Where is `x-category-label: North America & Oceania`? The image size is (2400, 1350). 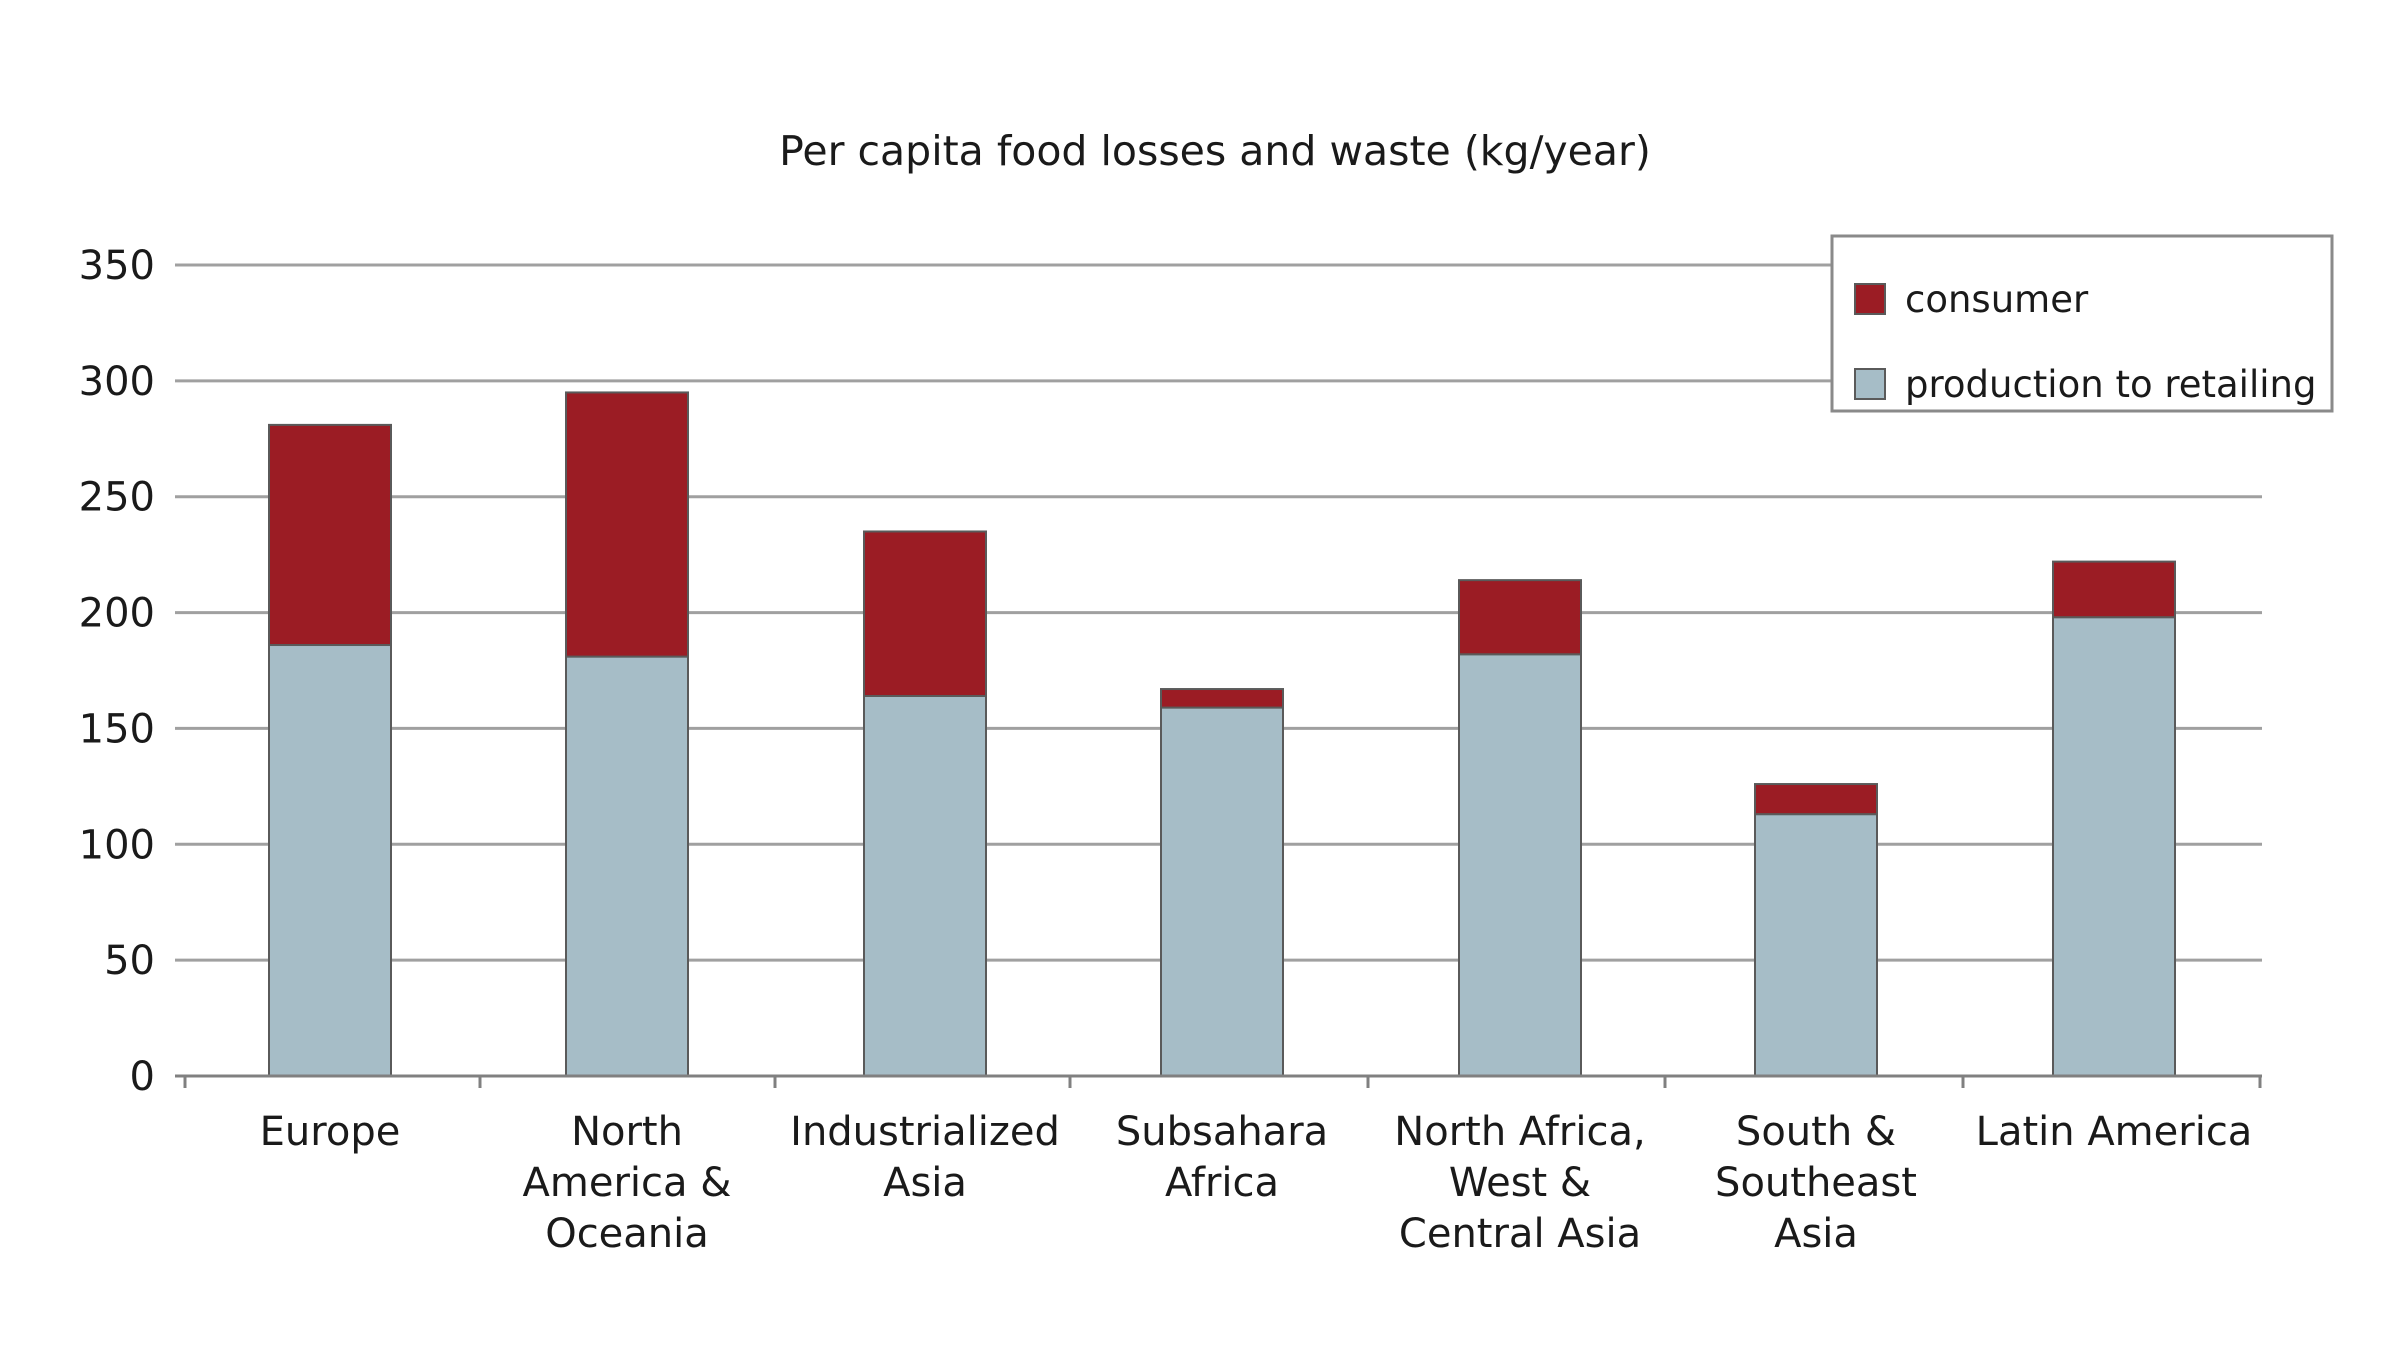
x-category-label: North America & Oceania is located at coordinates (627, 1183).